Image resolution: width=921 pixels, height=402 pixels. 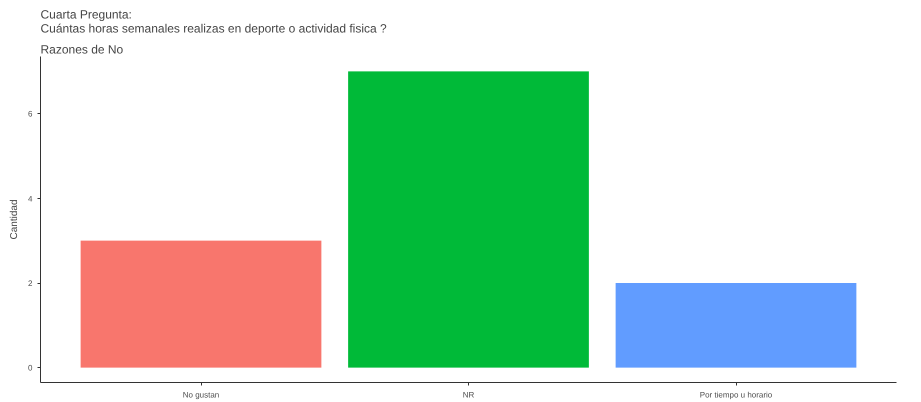 I want to click on y-tick-label: 4, so click(x=31, y=199).